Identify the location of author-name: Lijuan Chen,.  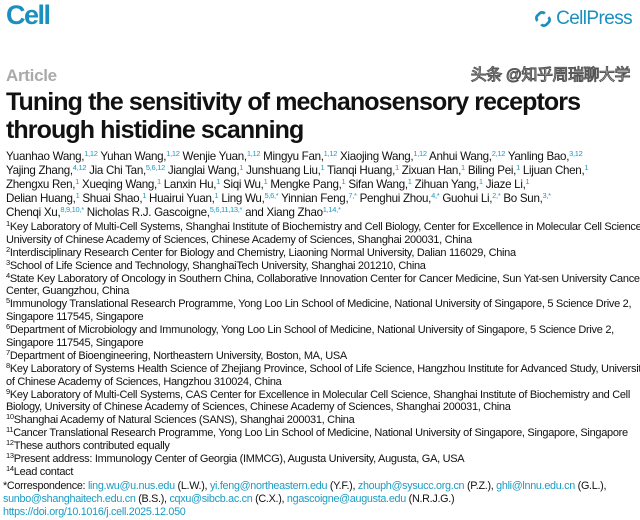
(553, 170).